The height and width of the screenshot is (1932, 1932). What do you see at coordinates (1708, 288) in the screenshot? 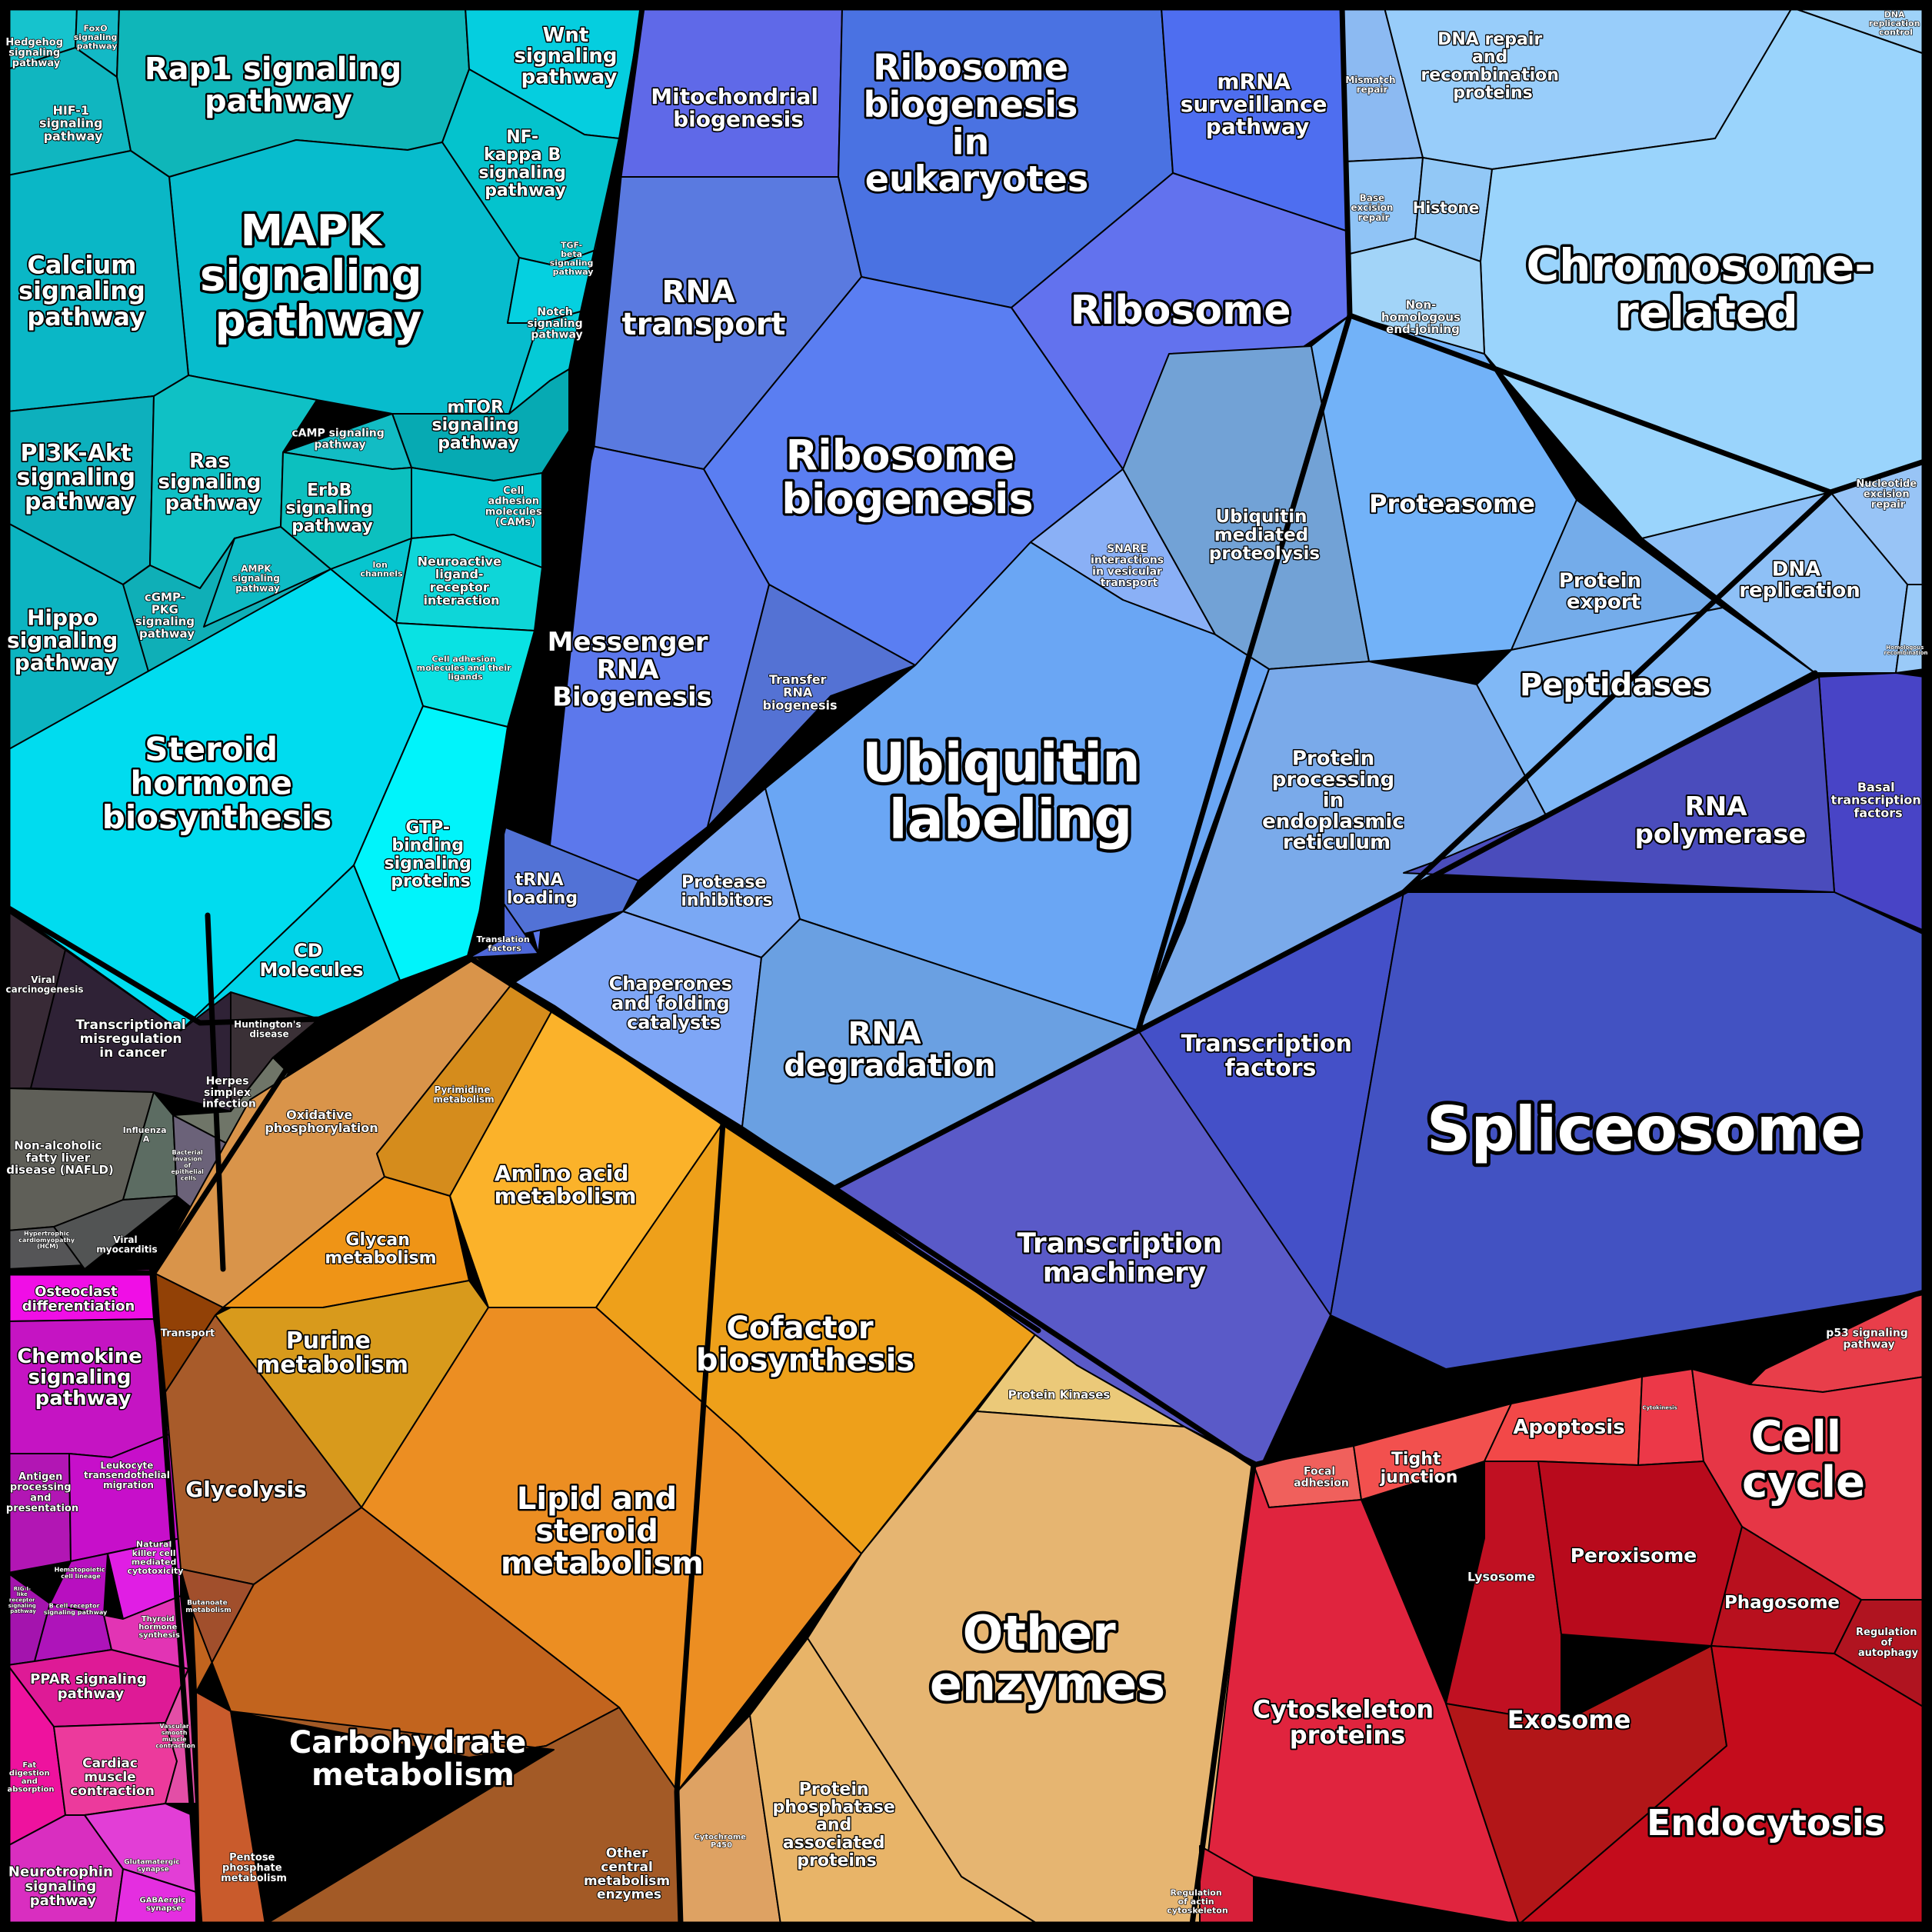
I see `label-chromosome-related: Chromosome- related` at bounding box center [1708, 288].